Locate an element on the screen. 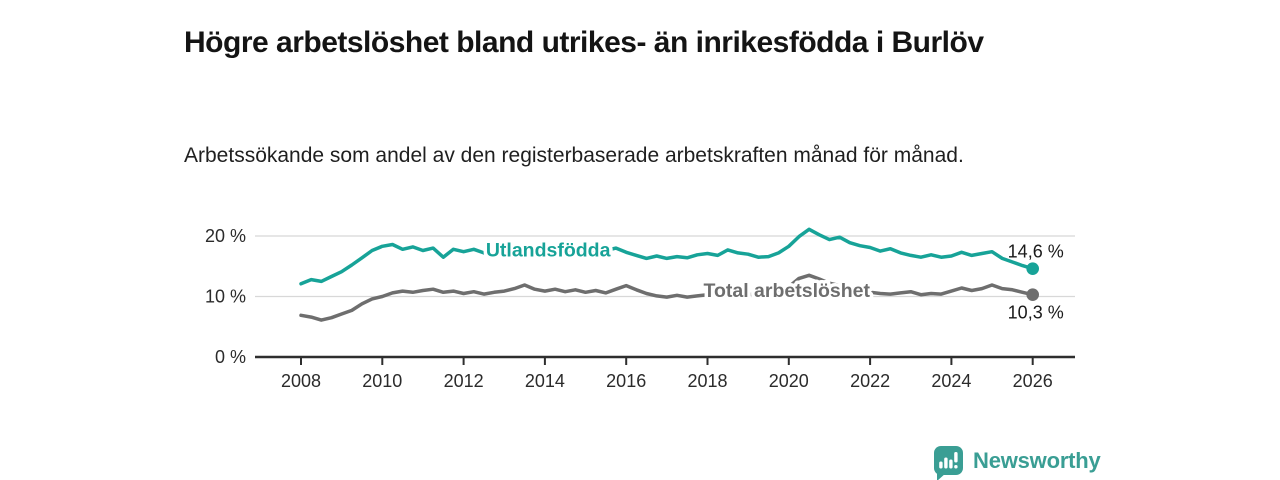 This screenshot has width=1280, height=480. x-tick-label: 2008 is located at coordinates (301, 381).